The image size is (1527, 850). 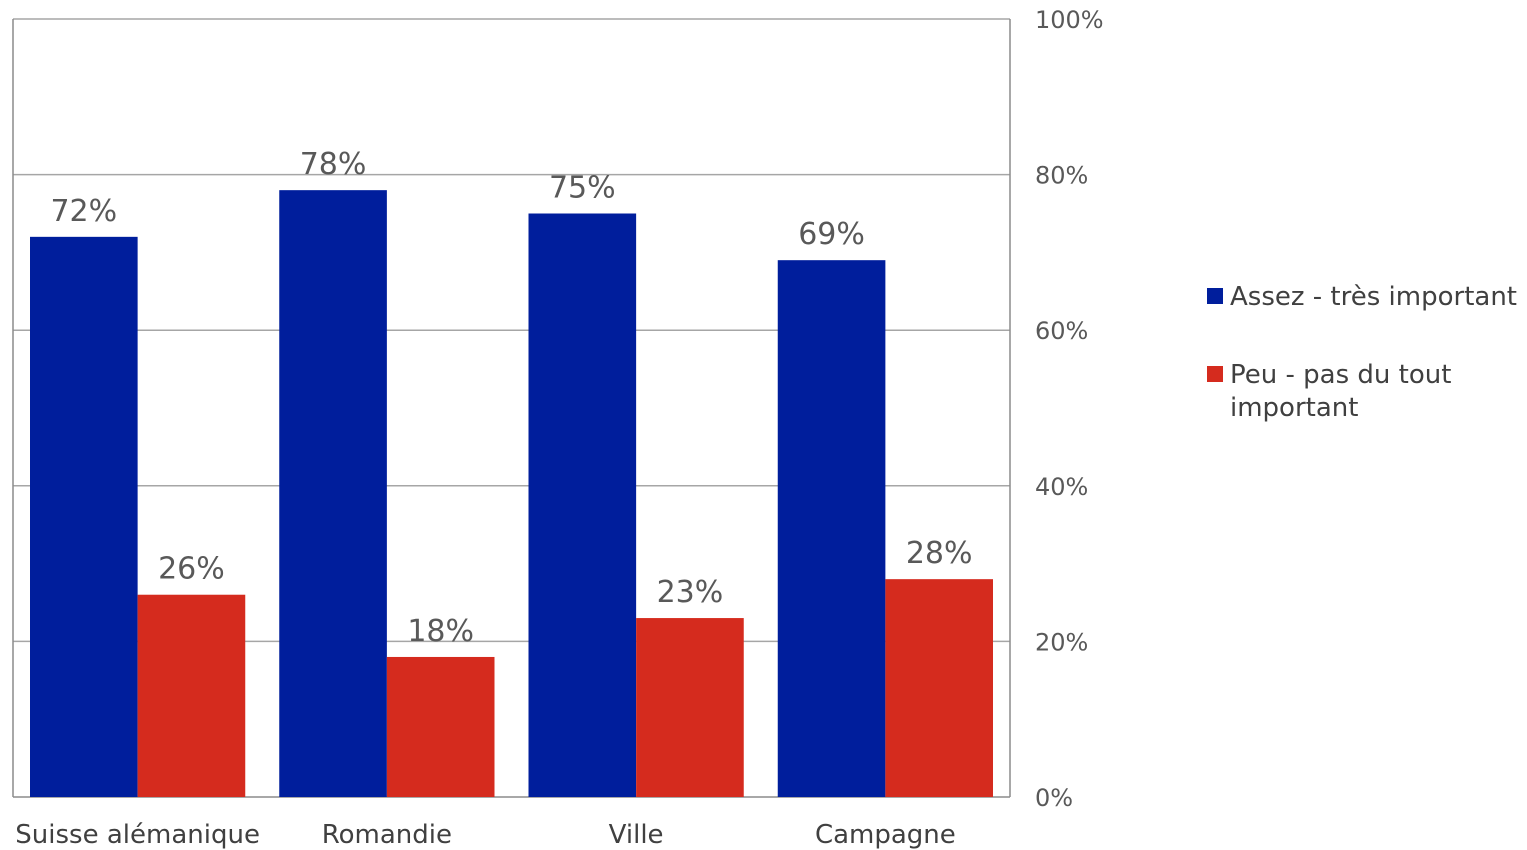 I want to click on data-label: 75%, so click(x=582, y=188).